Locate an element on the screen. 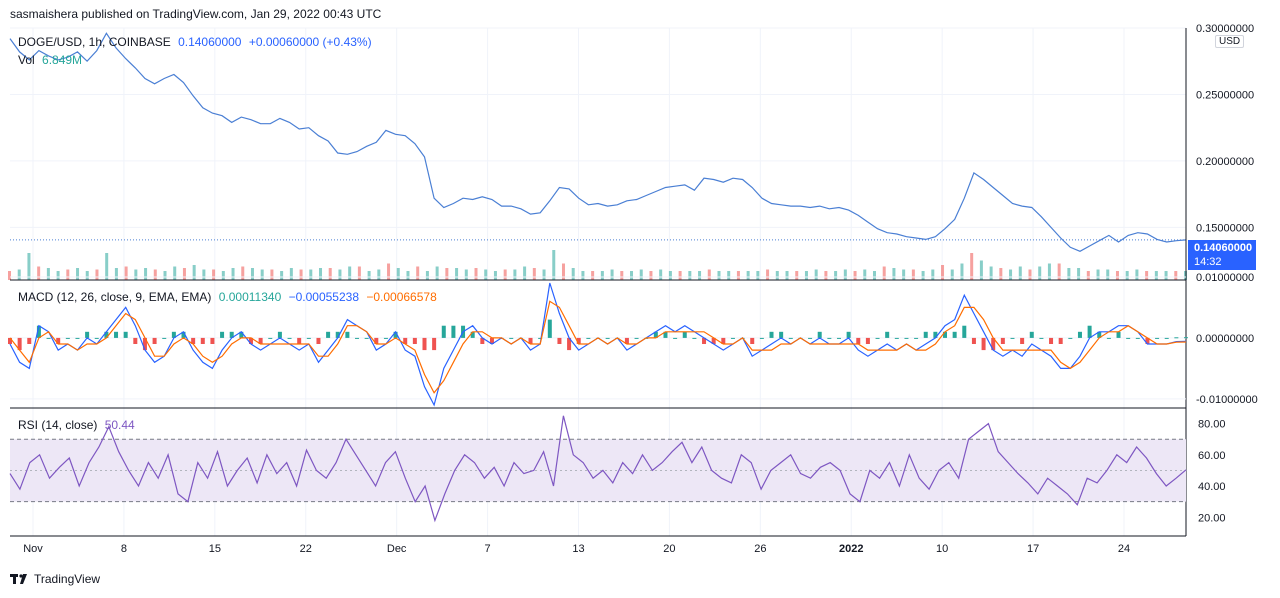  x-tick-label: 10 is located at coordinates (942, 549).